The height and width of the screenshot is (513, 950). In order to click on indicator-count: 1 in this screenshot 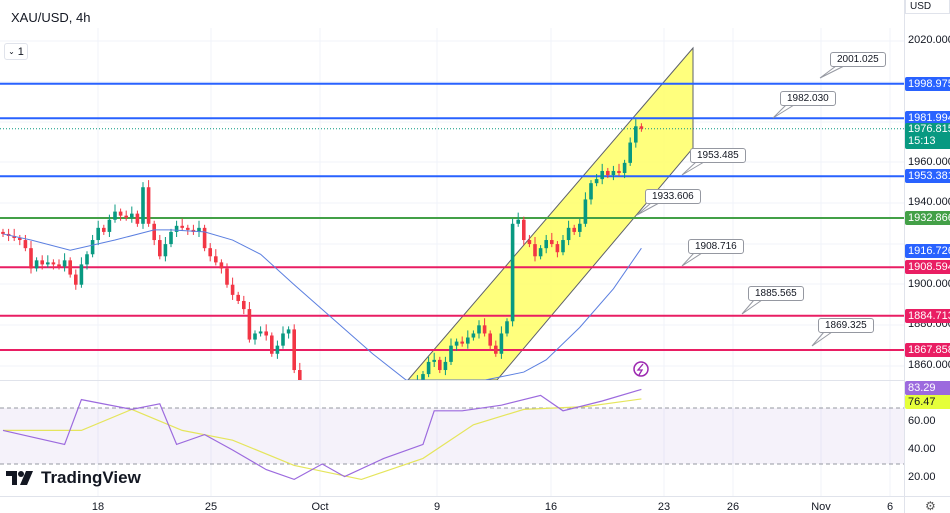, I will do `click(20, 51)`.